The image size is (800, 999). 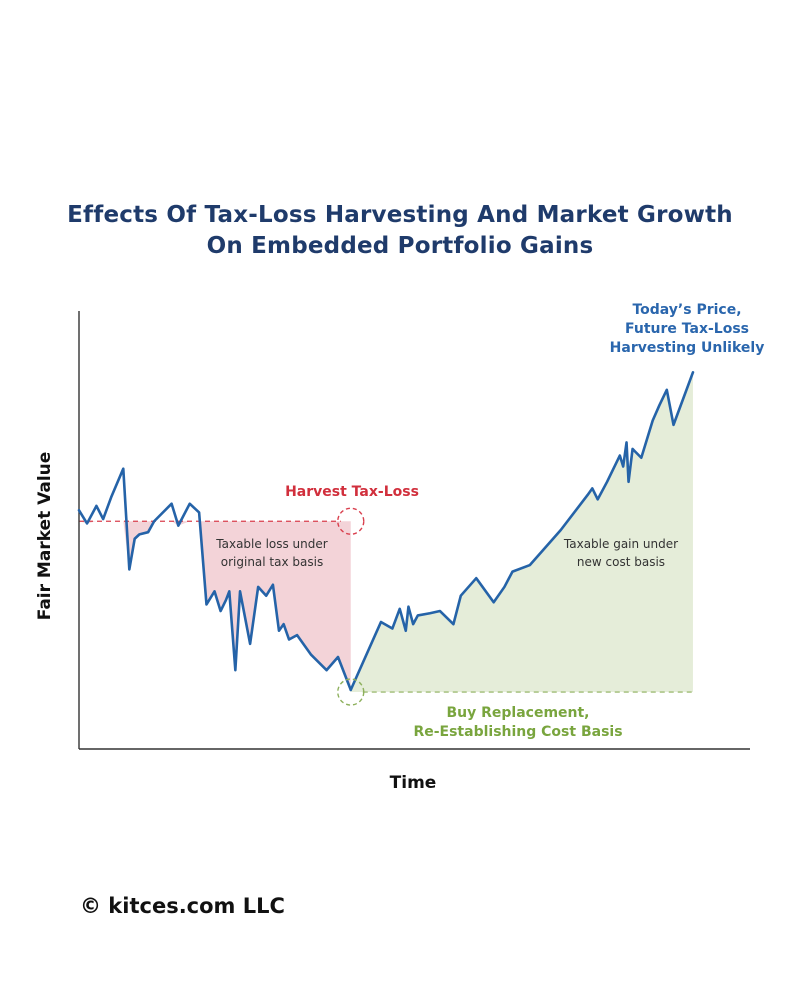 I want to click on gain-region, so click(x=521, y=532).